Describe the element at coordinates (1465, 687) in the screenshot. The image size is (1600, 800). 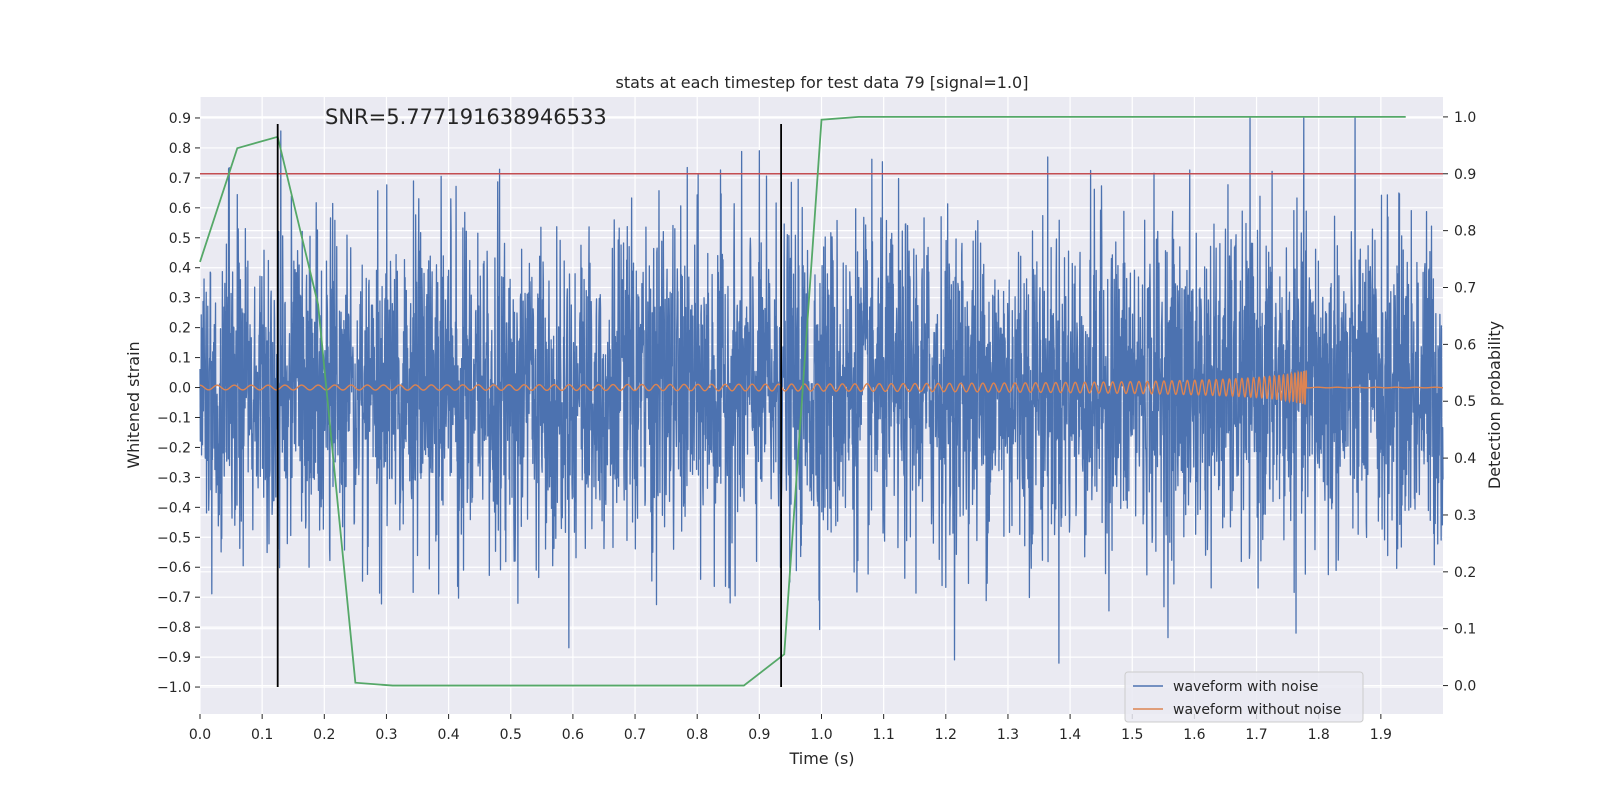
I see `y-right-tick-label: 0.0` at that location.